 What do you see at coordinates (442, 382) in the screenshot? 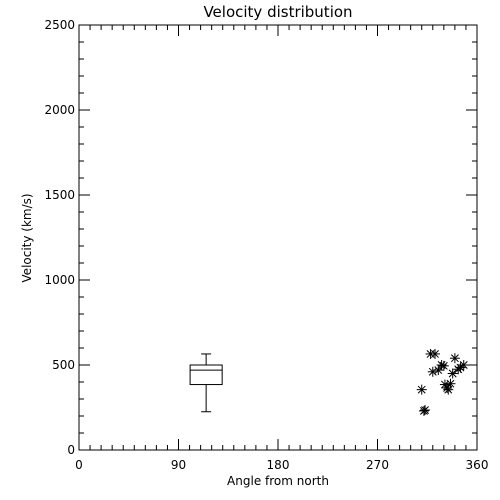
I see `data-points` at bounding box center [442, 382].